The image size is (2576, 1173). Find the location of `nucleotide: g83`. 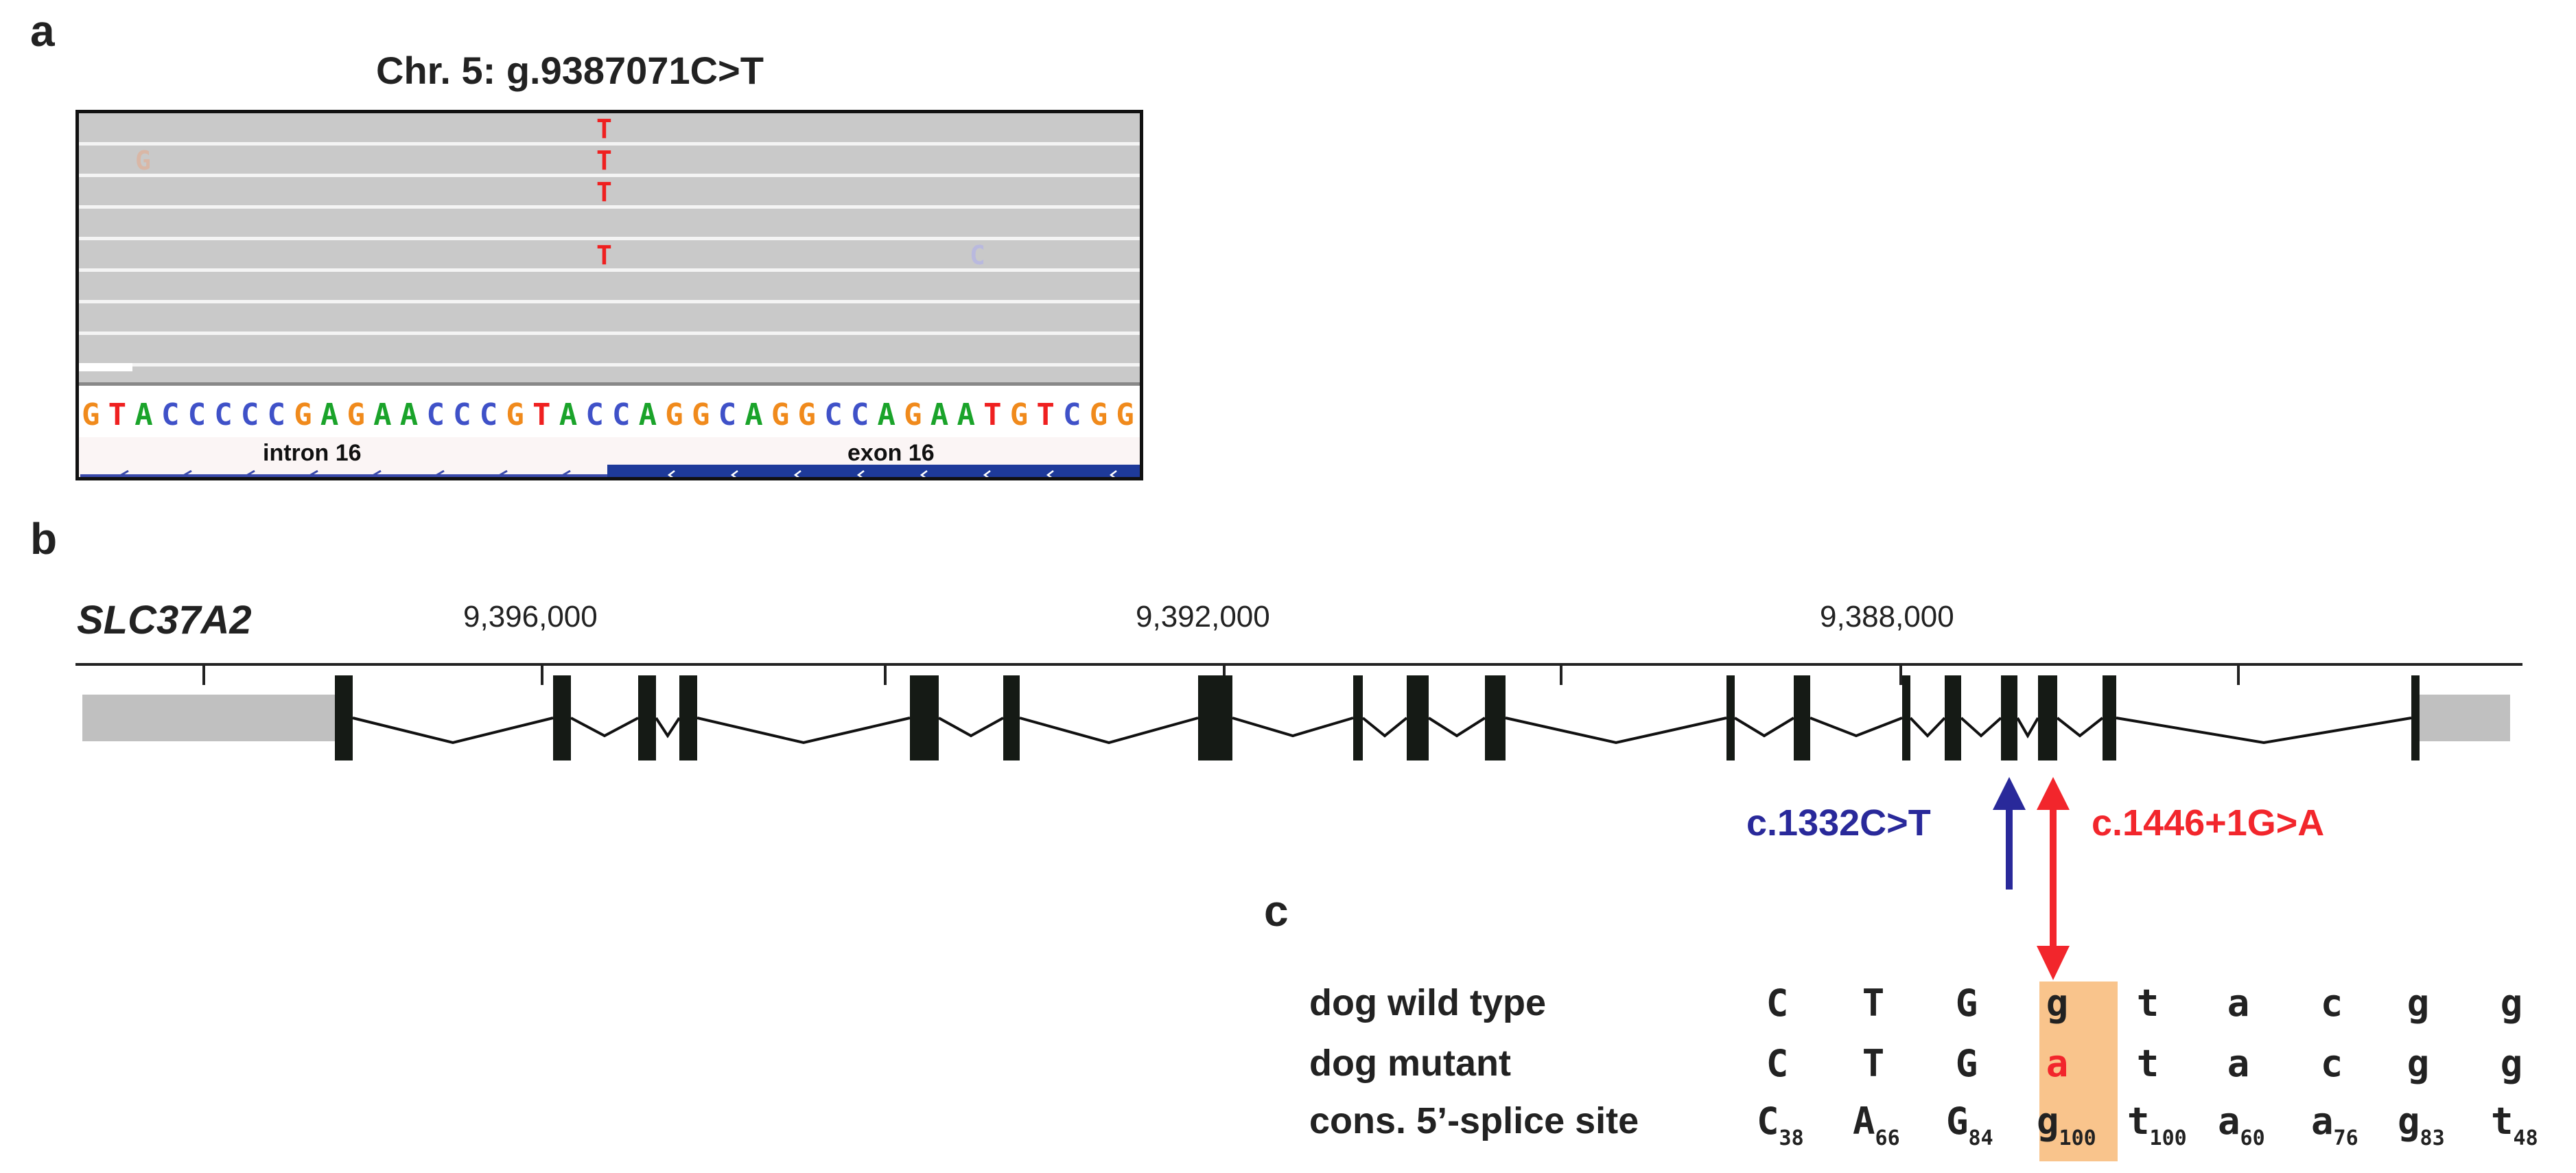

nucleotide: g83 is located at coordinates (2421, 1125).